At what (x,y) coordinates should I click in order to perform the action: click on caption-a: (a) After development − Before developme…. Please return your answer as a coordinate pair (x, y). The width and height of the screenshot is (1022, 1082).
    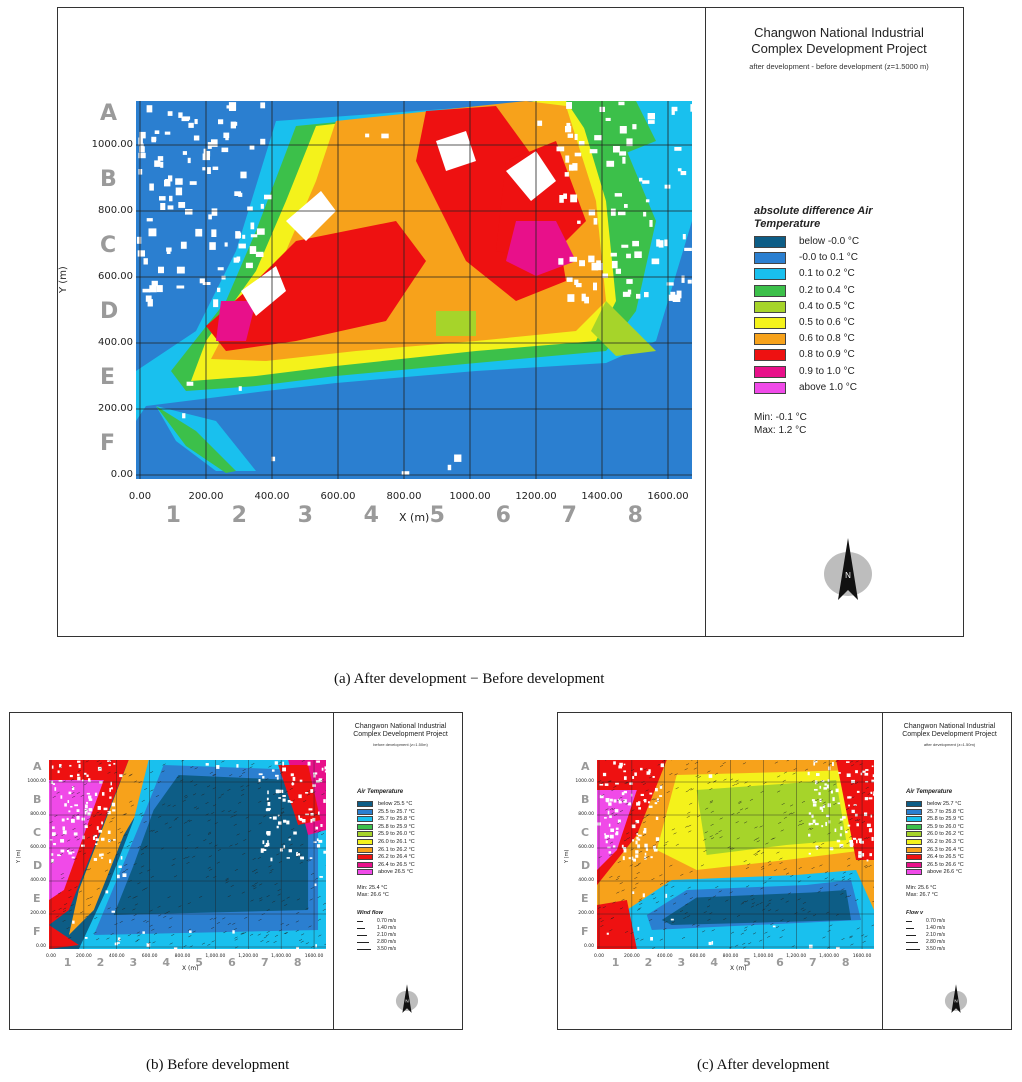
    Looking at the image, I should click on (469, 679).